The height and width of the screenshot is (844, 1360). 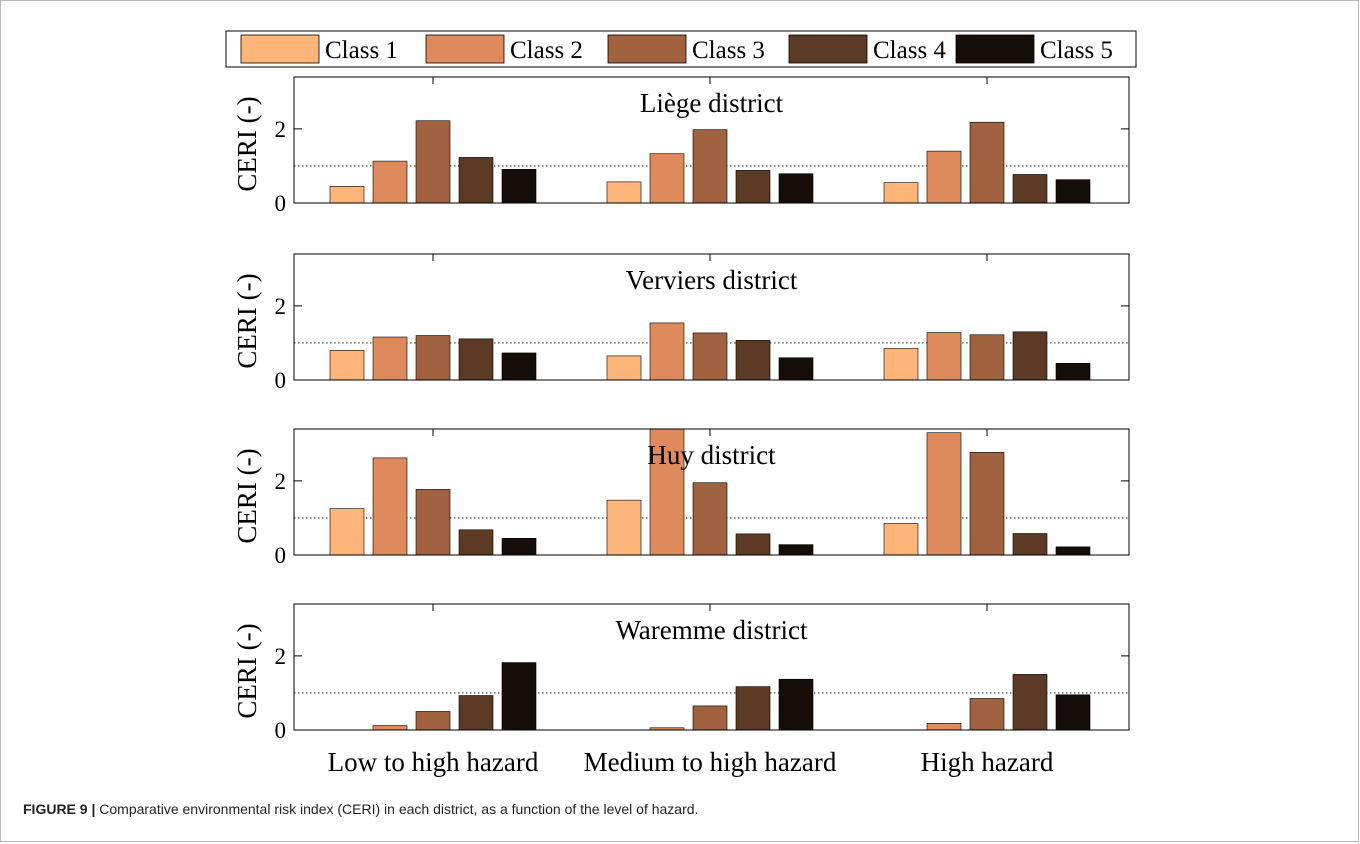 I want to click on panel-2: 0 2 Verviers district CERI (-), so click(x=681, y=323).